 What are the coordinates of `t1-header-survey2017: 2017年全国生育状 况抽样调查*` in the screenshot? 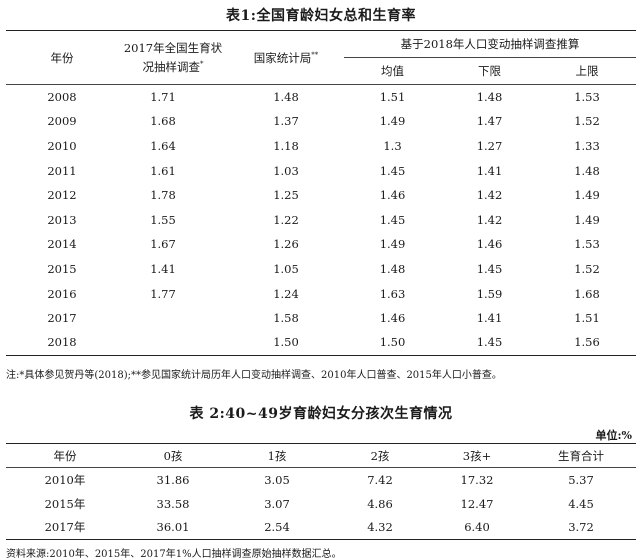 It's located at (173, 58).